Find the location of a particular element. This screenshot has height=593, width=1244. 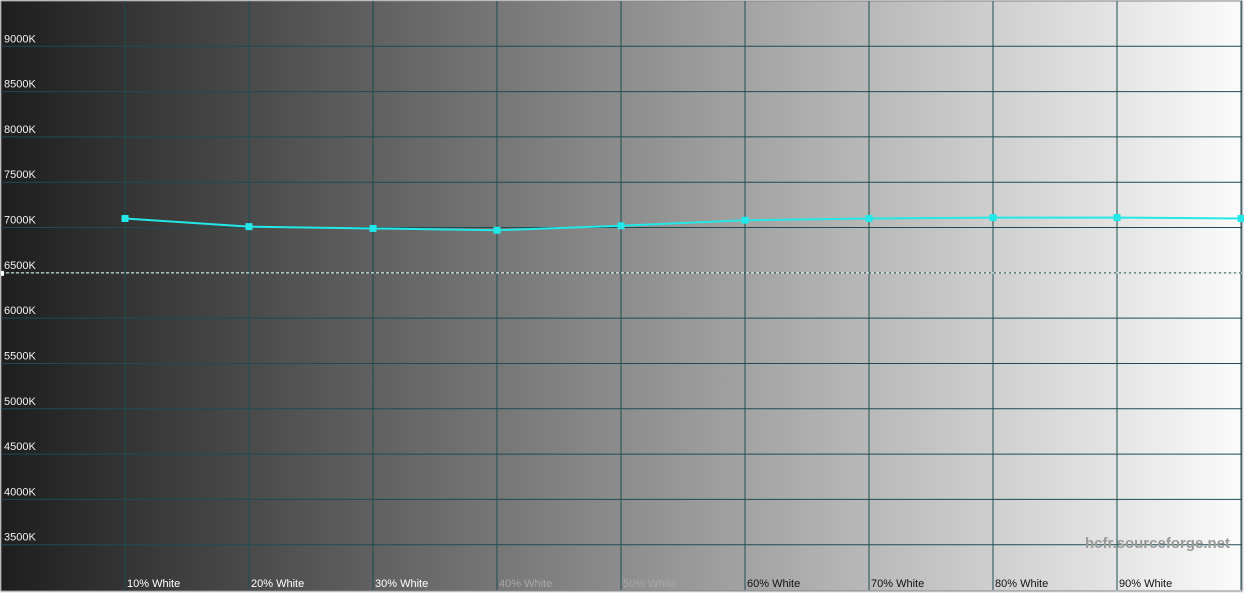

x-tick-label: 50% White is located at coordinates (649, 584).